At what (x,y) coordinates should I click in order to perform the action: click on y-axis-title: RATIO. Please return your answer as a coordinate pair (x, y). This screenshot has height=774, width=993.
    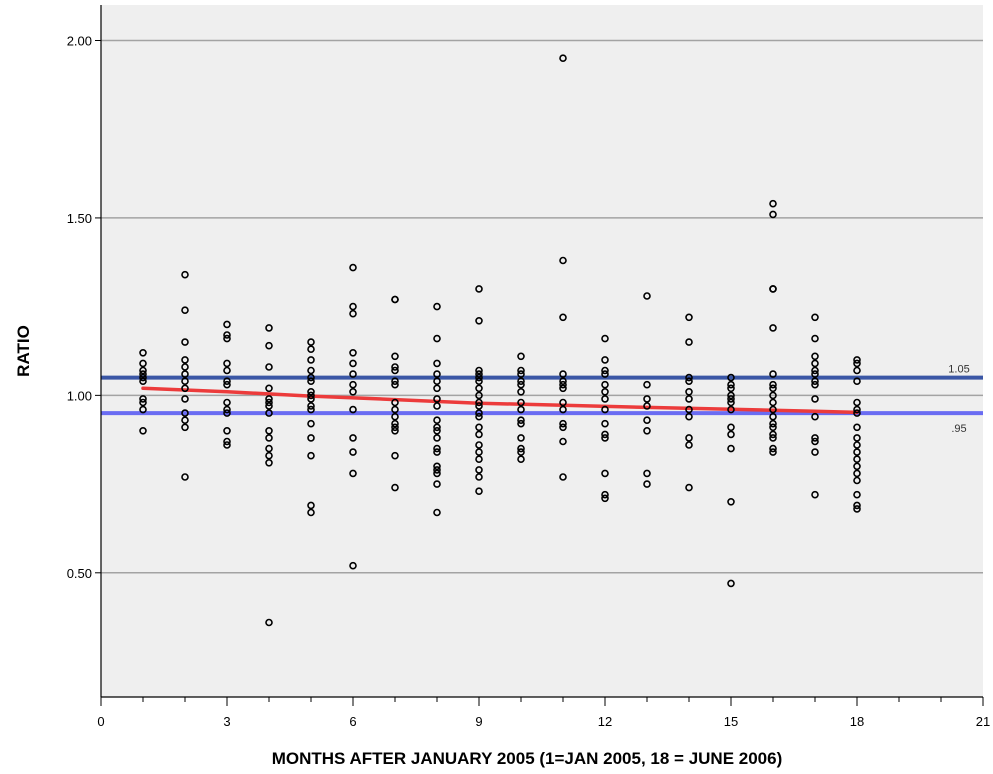
    Looking at the image, I should click on (23, 351).